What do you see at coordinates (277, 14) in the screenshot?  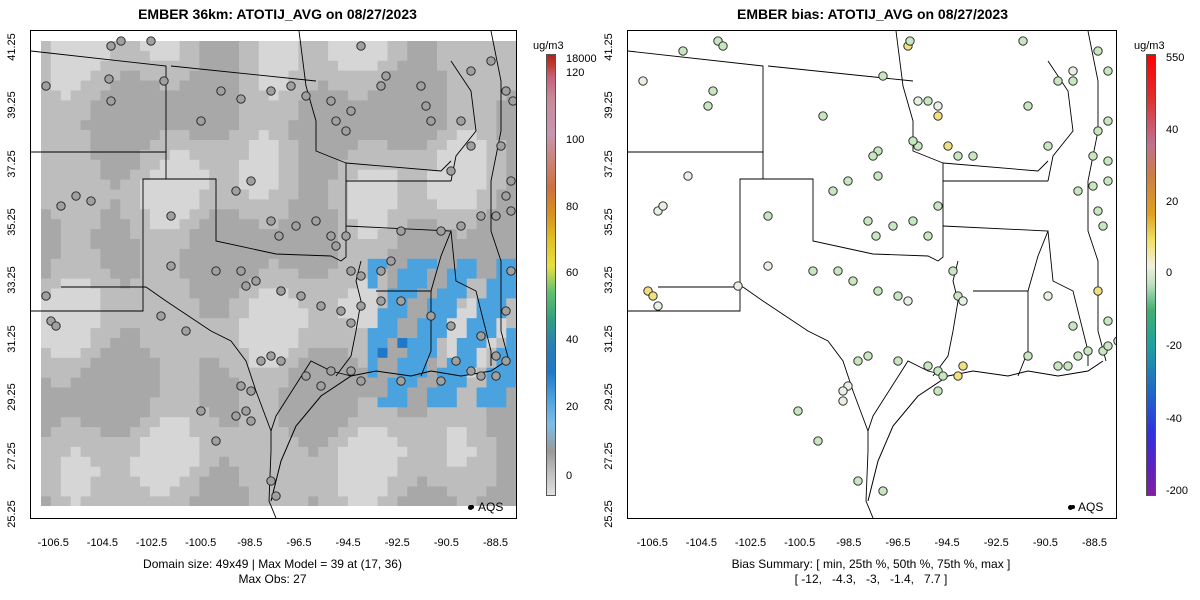 I see `left-map-title: EMBER 36km: ATOTIJ_AVG on 08/27/2023` at bounding box center [277, 14].